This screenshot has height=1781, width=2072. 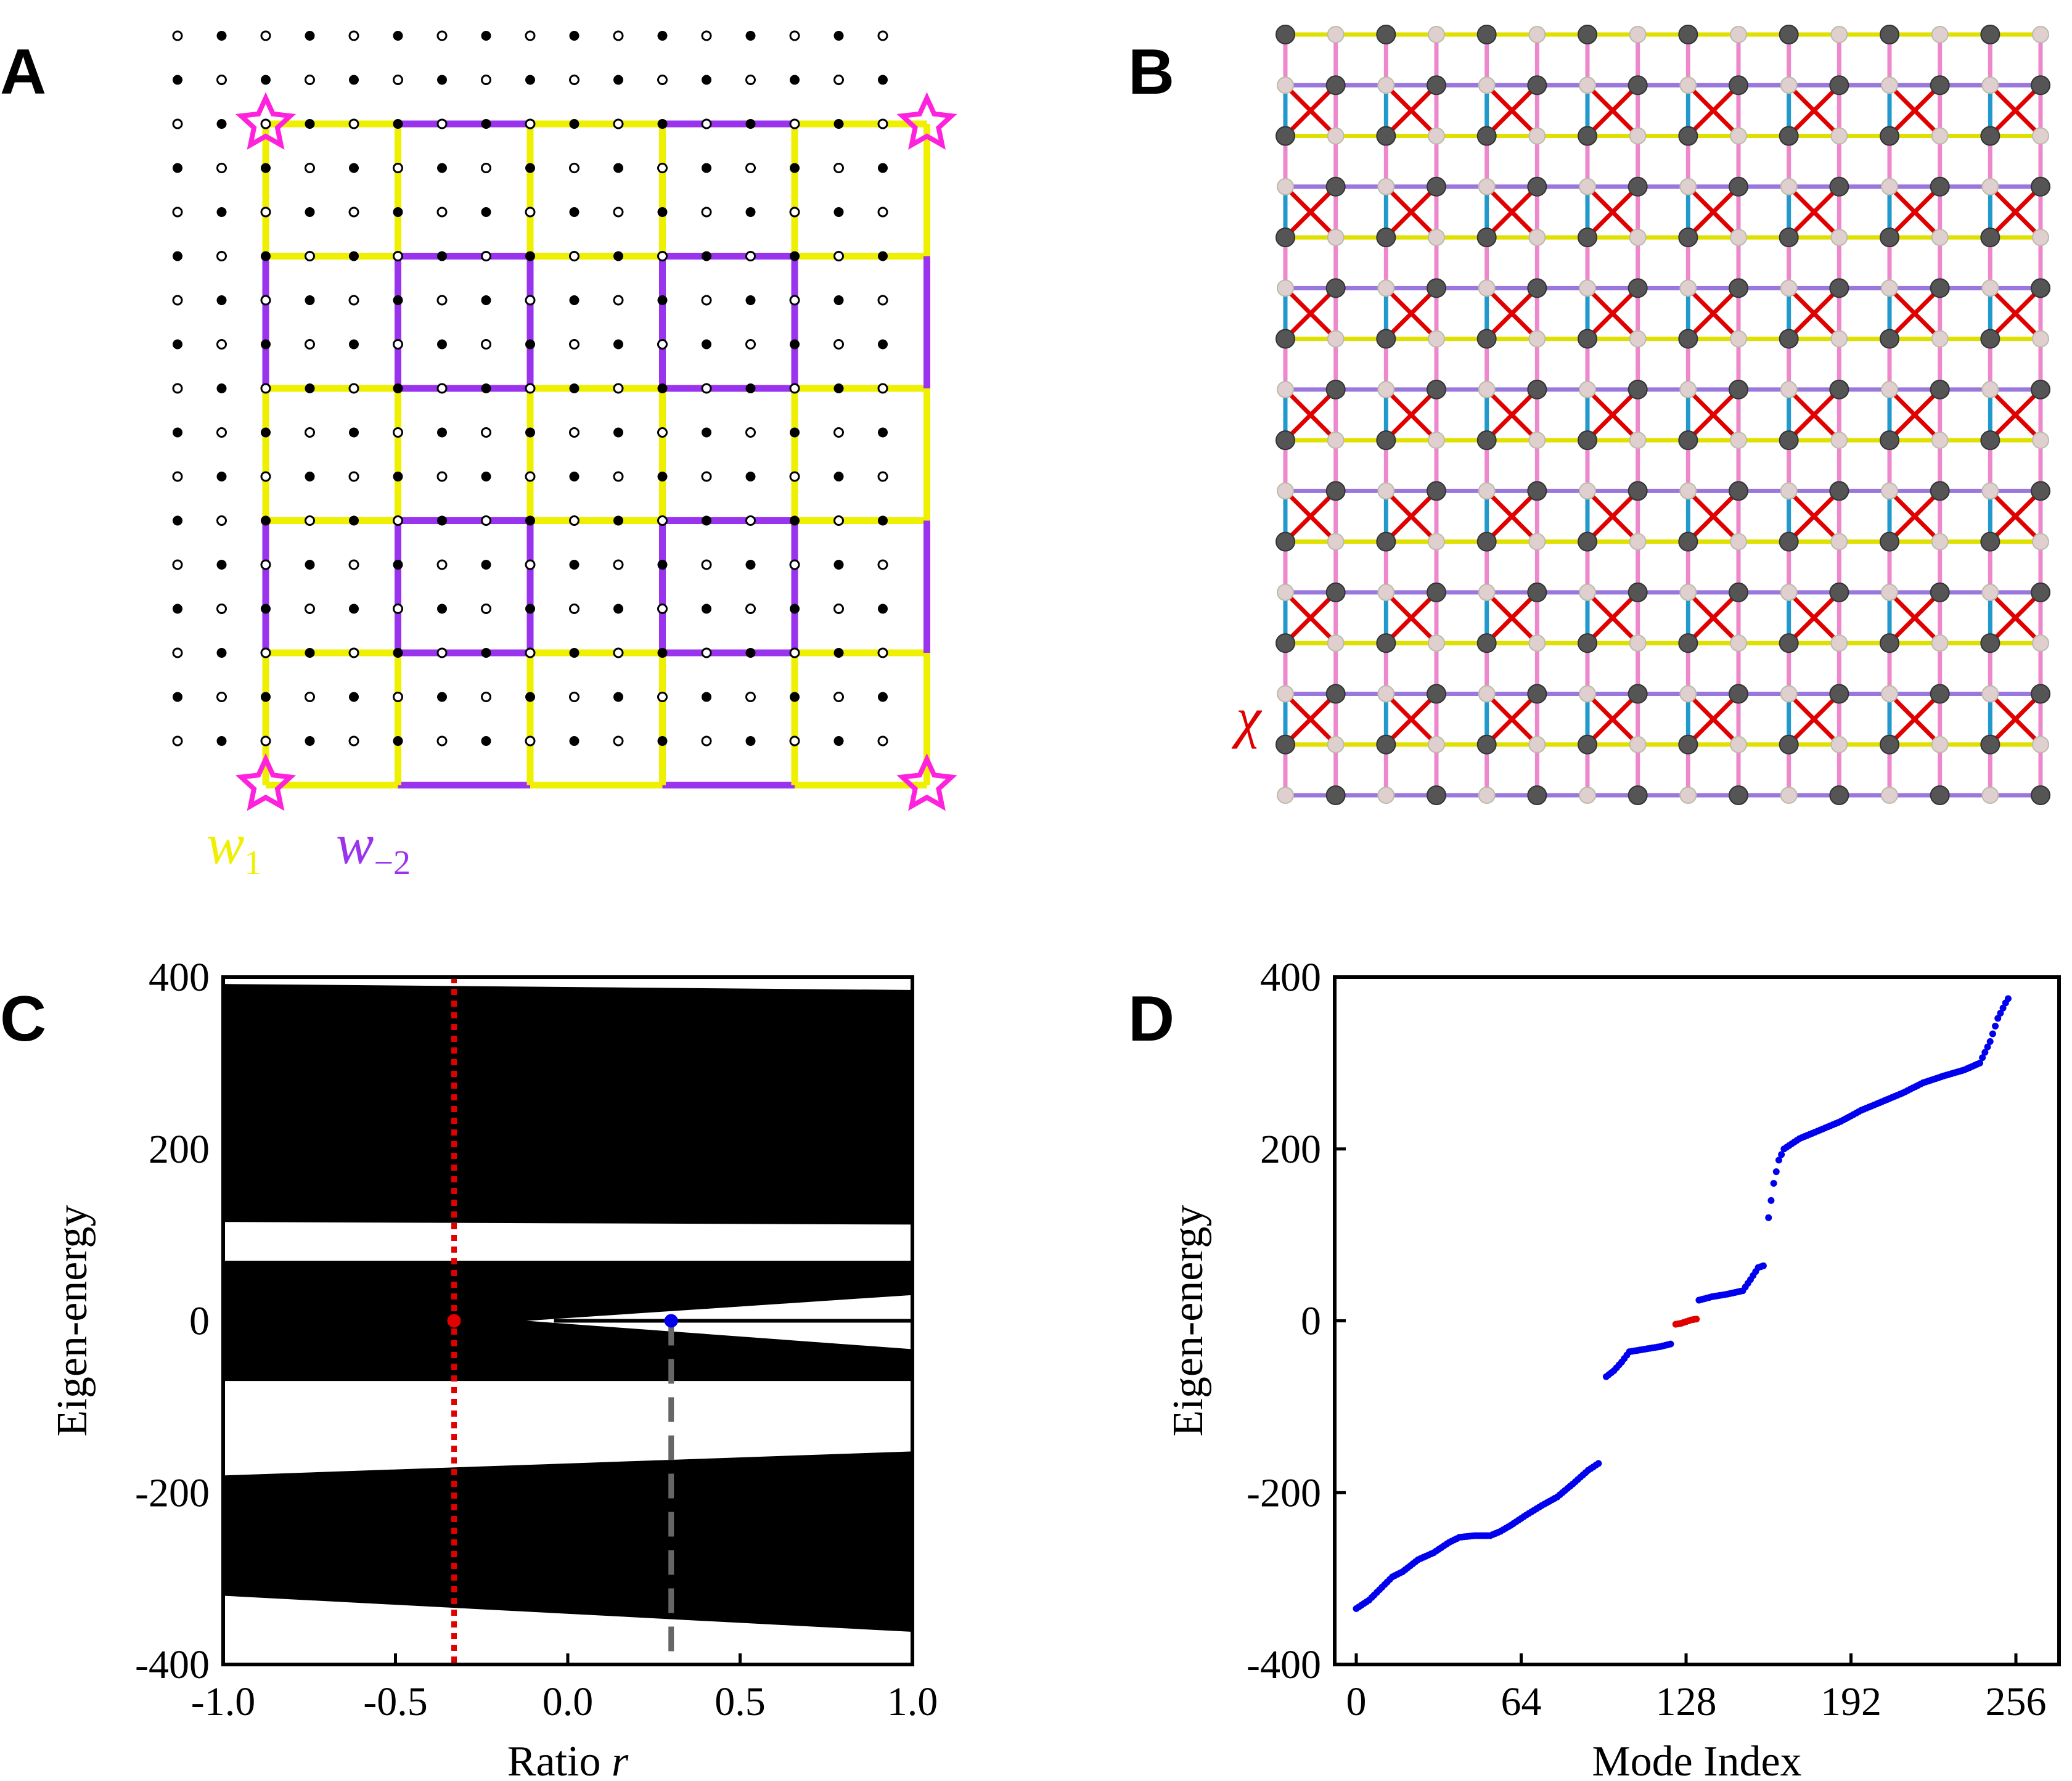 What do you see at coordinates (1151, 1019) in the screenshot?
I see `panel-label-d: D` at bounding box center [1151, 1019].